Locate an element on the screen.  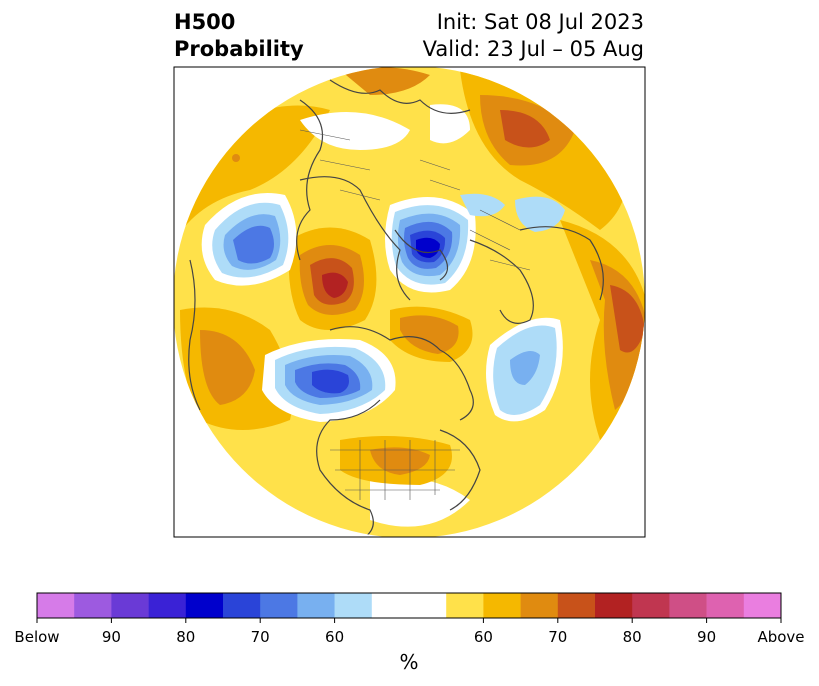
init-date: Init: Sat 08 Jul 2023 is located at coordinates (540, 22).